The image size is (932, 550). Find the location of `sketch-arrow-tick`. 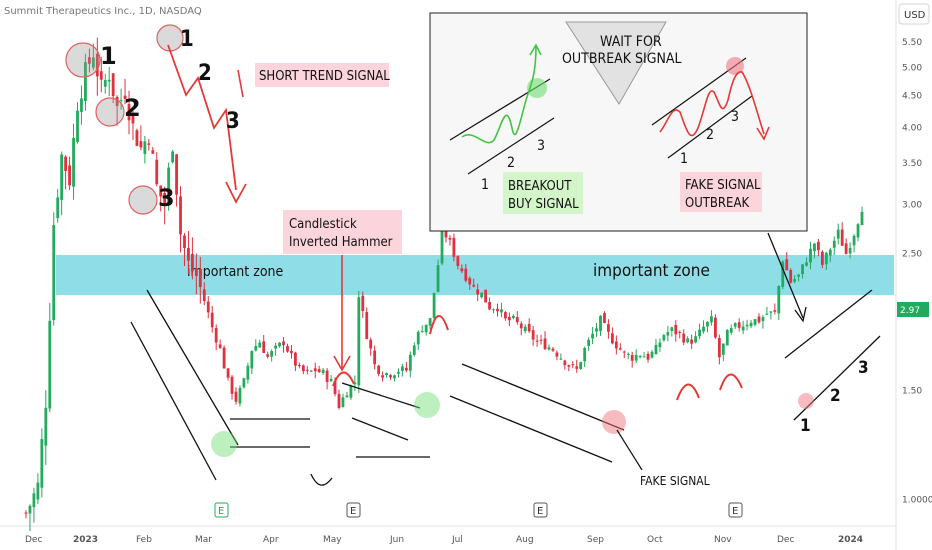

sketch-arrow-tick is located at coordinates (240, 83).